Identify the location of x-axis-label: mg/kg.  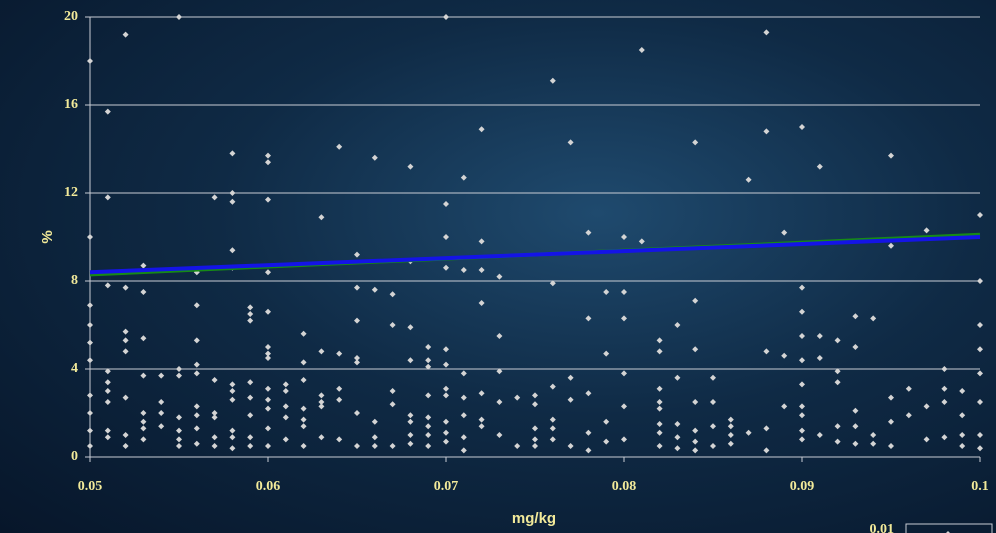
(534, 518).